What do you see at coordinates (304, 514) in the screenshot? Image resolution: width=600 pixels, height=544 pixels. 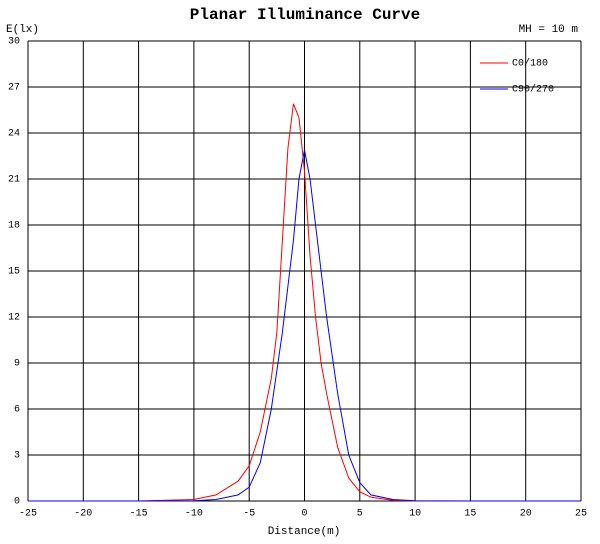 I see `x-tick-label: 0` at bounding box center [304, 514].